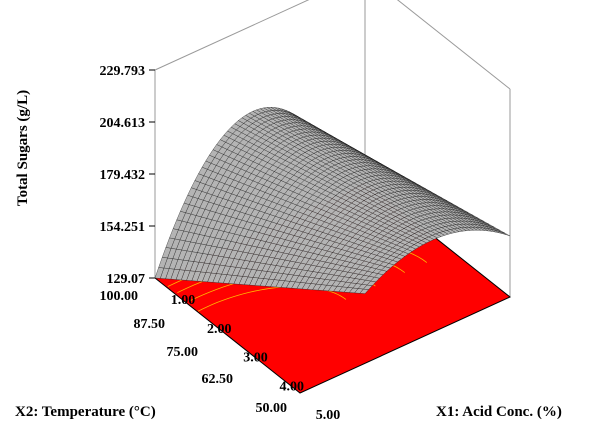  I want to click on y-tick-label: 75.00, so click(183, 352).